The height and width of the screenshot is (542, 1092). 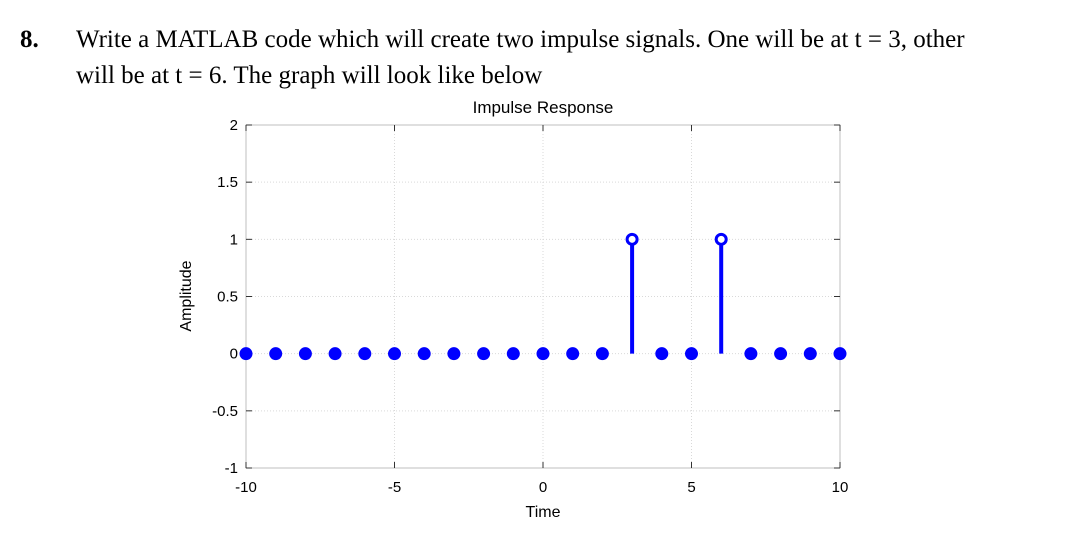 I want to click on x-tick-label: 10, so click(x=840, y=487).